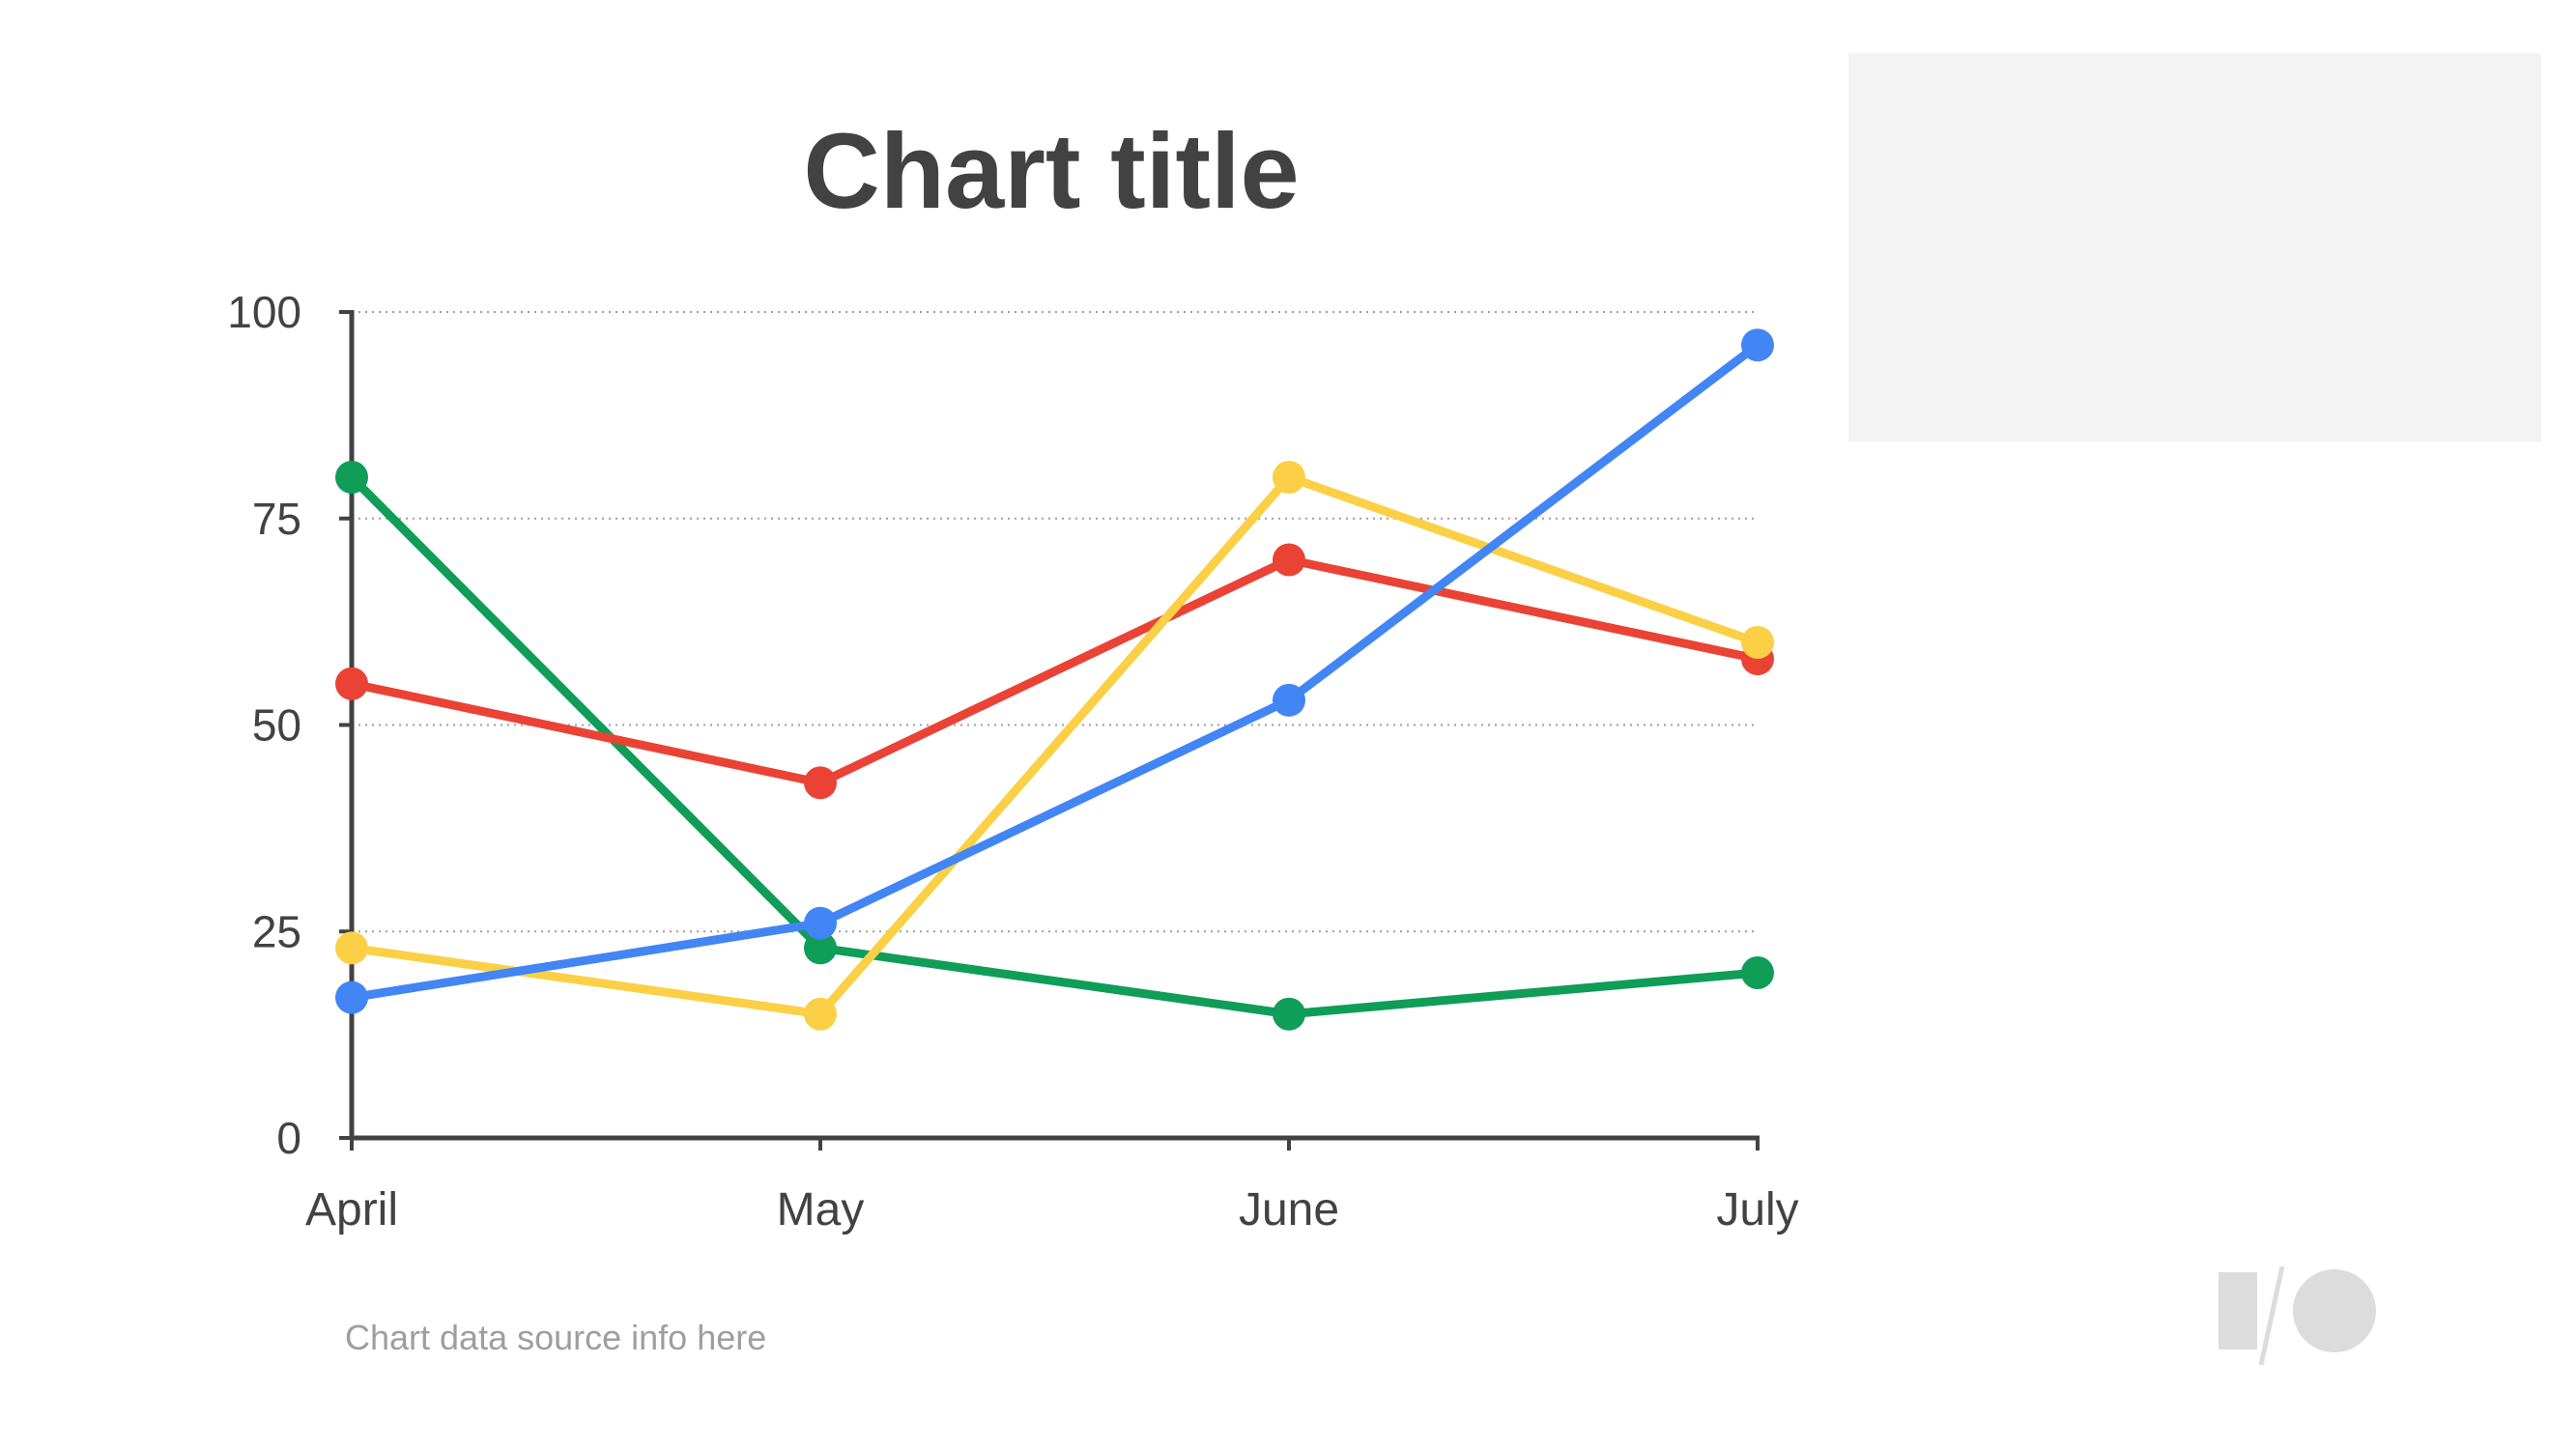  Describe the element at coordinates (277, 725) in the screenshot. I see `y-tick-label: 50` at that location.